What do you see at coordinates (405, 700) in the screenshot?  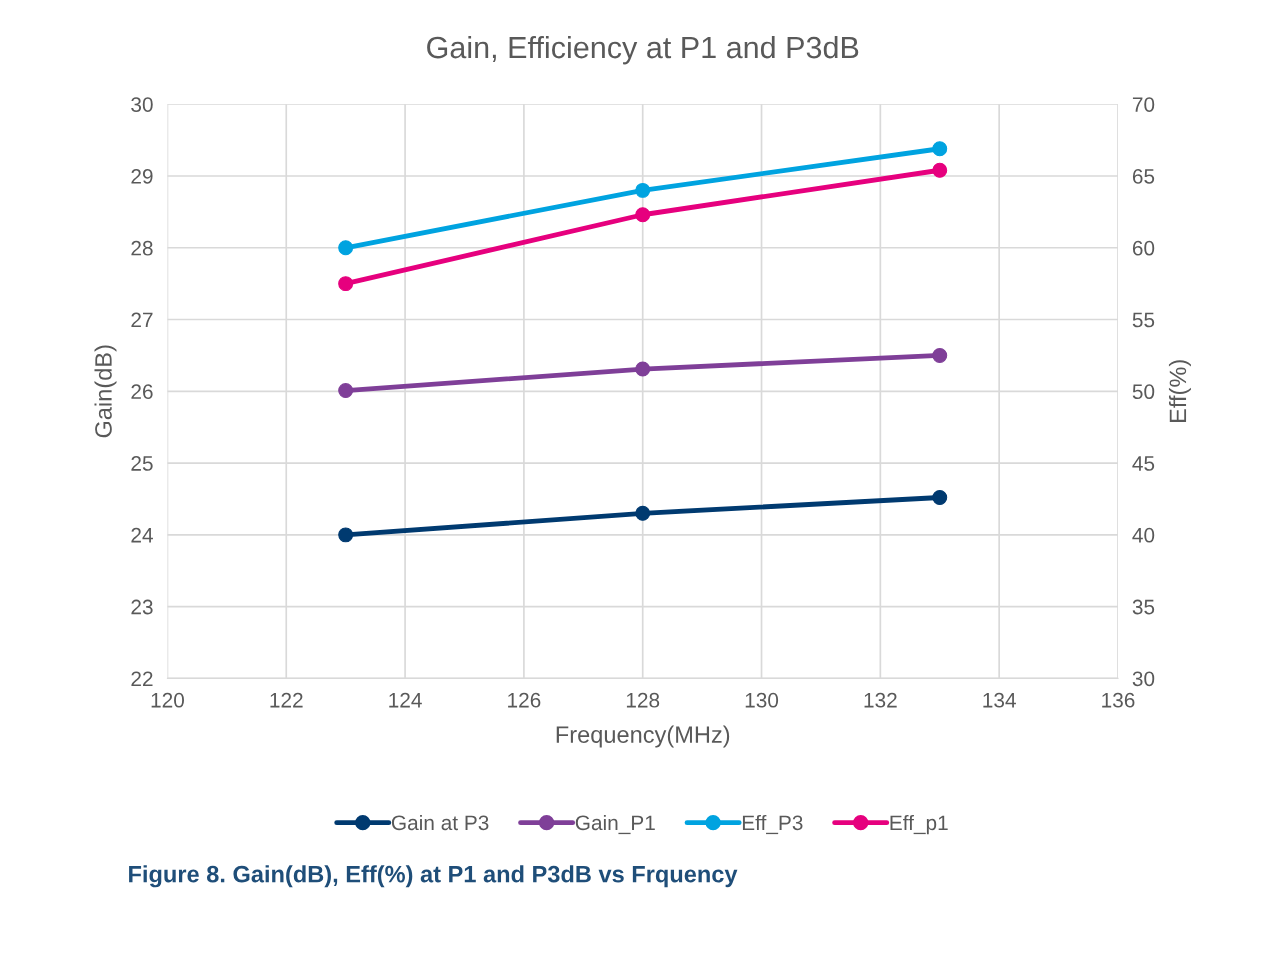 I see `x-tick-label: 124` at bounding box center [405, 700].